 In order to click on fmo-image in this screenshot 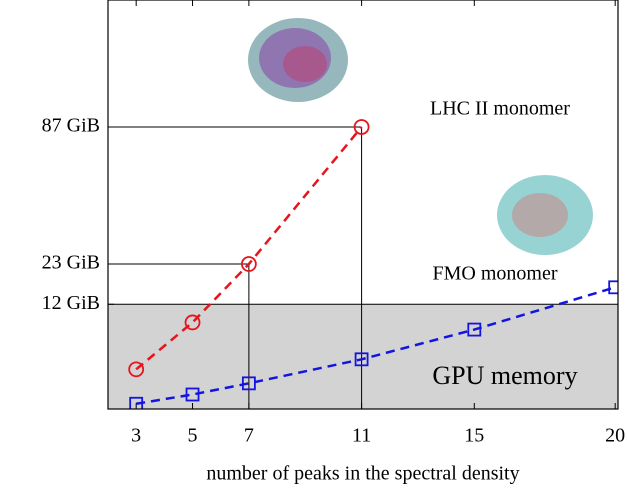, I will do `click(545, 215)`.